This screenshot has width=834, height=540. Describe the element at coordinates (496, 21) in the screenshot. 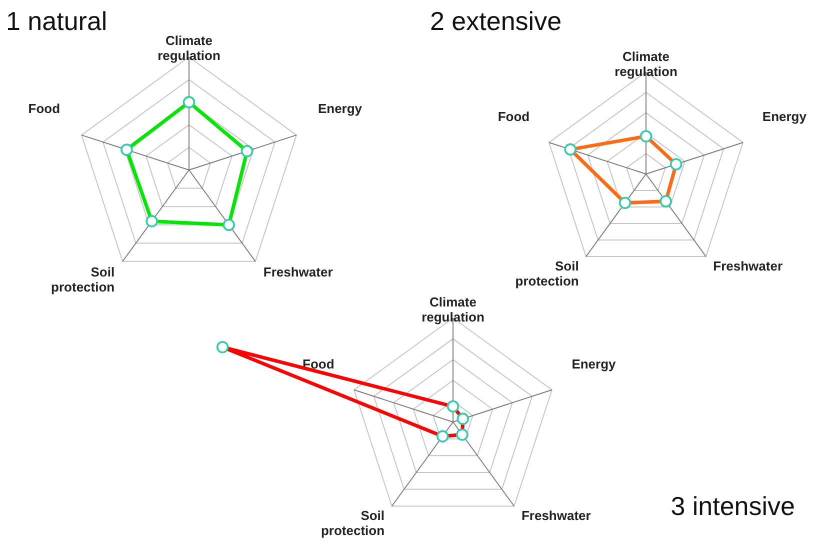

I see `chart-title: 2 extensive` at that location.